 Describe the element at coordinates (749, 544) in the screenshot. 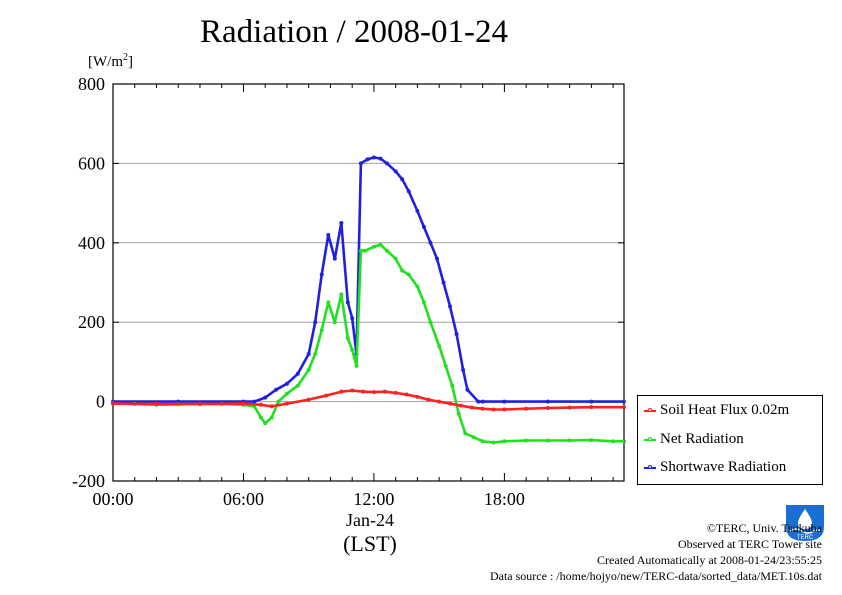

I see `credit-observed: Observed at TERC Tower site` at that location.